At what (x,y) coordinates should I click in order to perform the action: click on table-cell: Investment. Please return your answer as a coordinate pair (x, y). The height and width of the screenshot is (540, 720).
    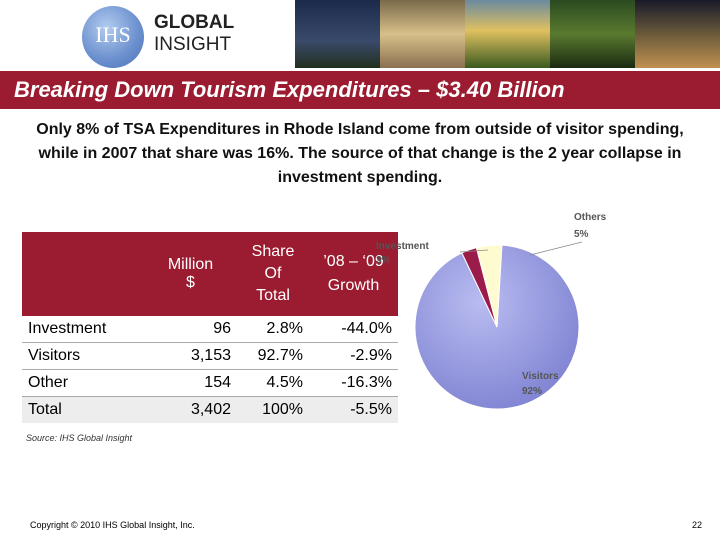
    Looking at the image, I should click on (83, 329).